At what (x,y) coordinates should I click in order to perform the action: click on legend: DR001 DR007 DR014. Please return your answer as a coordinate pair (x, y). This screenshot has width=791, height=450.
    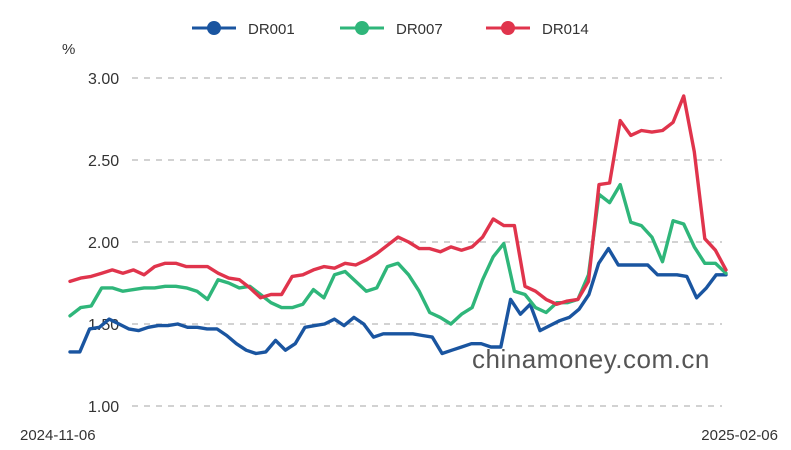
    Looking at the image, I should click on (390, 29).